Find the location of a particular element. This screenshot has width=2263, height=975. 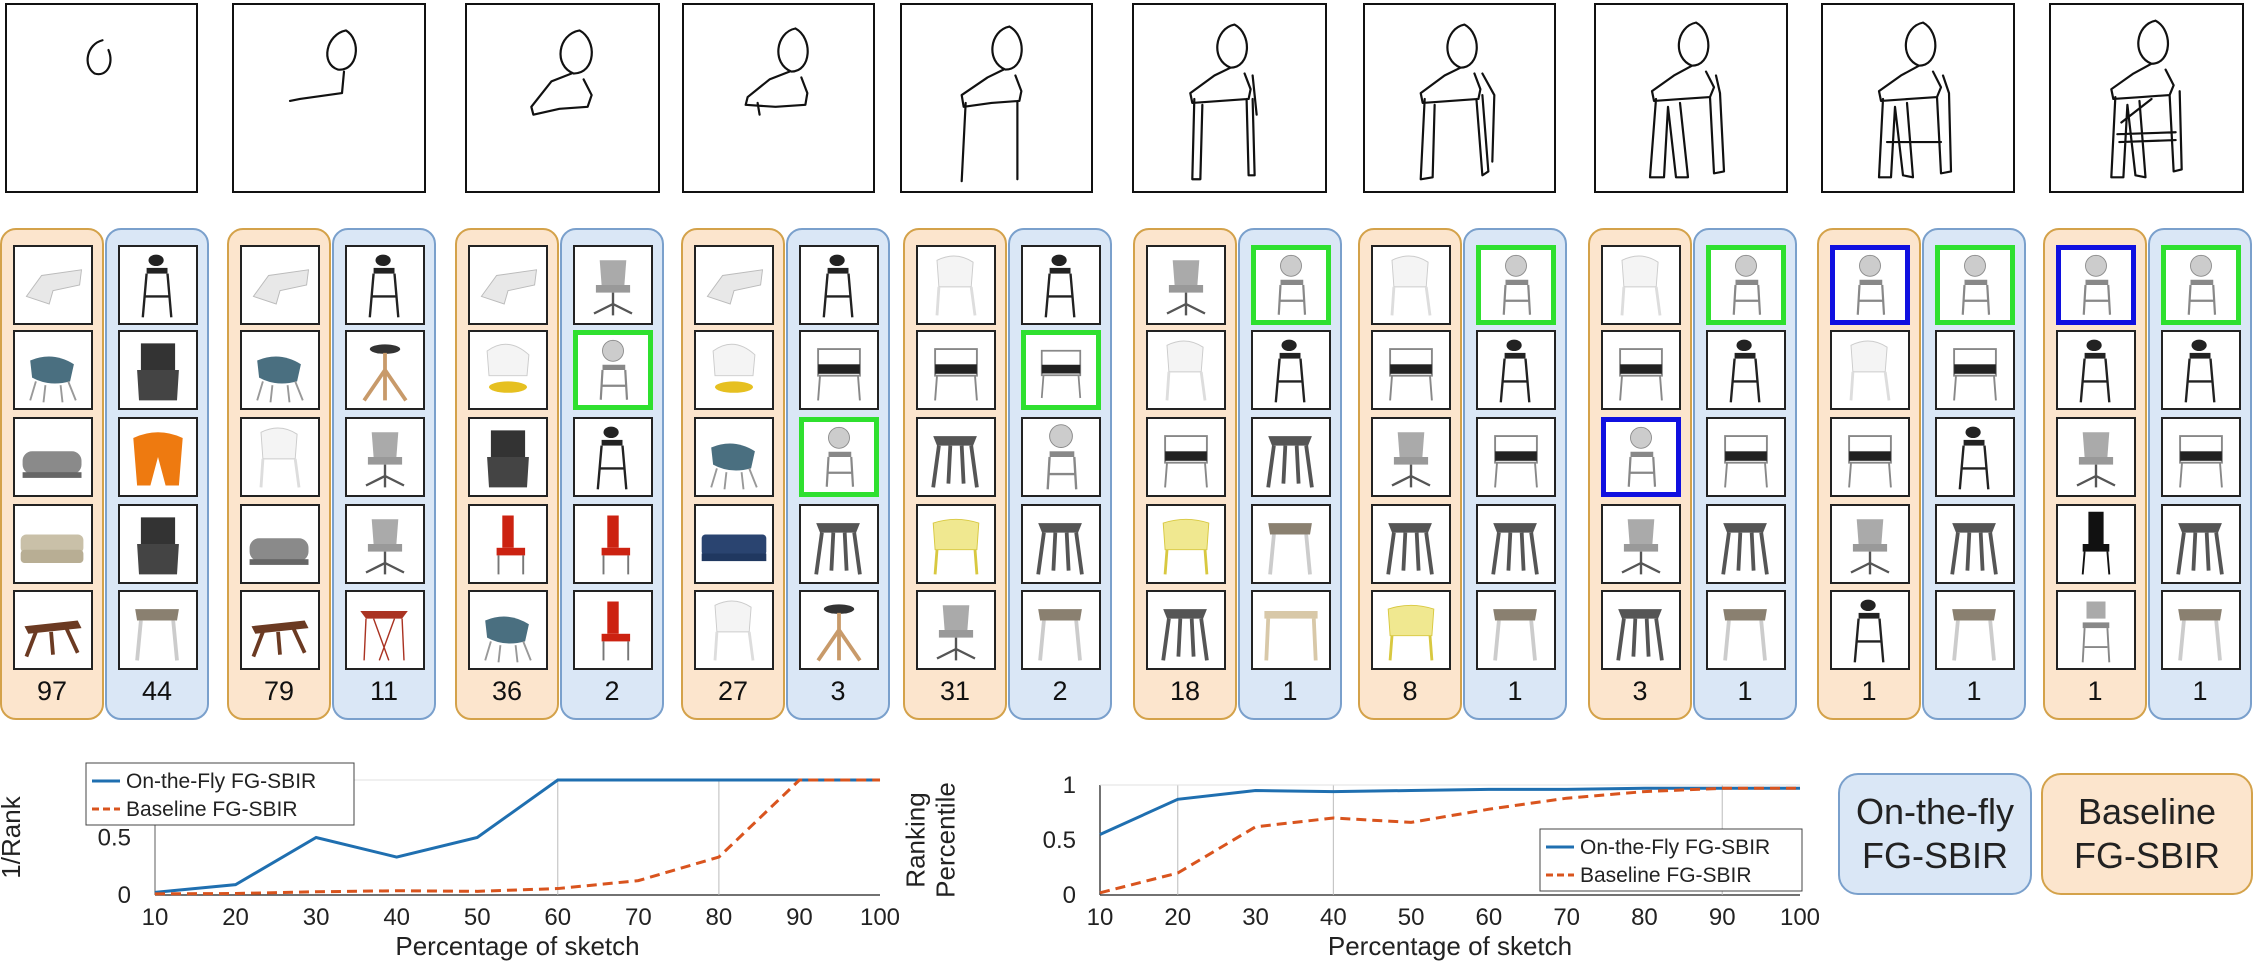

baseline-rank-label: 36 is located at coordinates (507, 691).